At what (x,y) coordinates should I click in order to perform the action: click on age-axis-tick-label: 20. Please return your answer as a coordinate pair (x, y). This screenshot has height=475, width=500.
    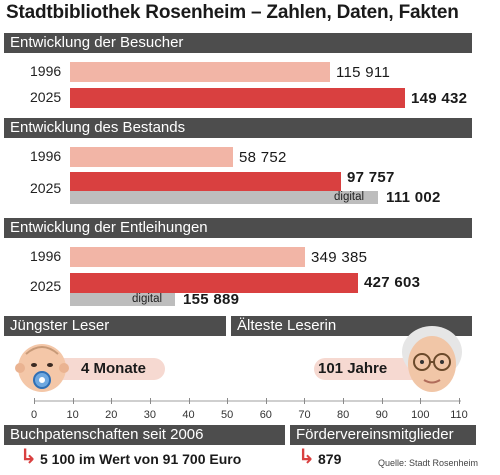
    Looking at the image, I should click on (111, 415).